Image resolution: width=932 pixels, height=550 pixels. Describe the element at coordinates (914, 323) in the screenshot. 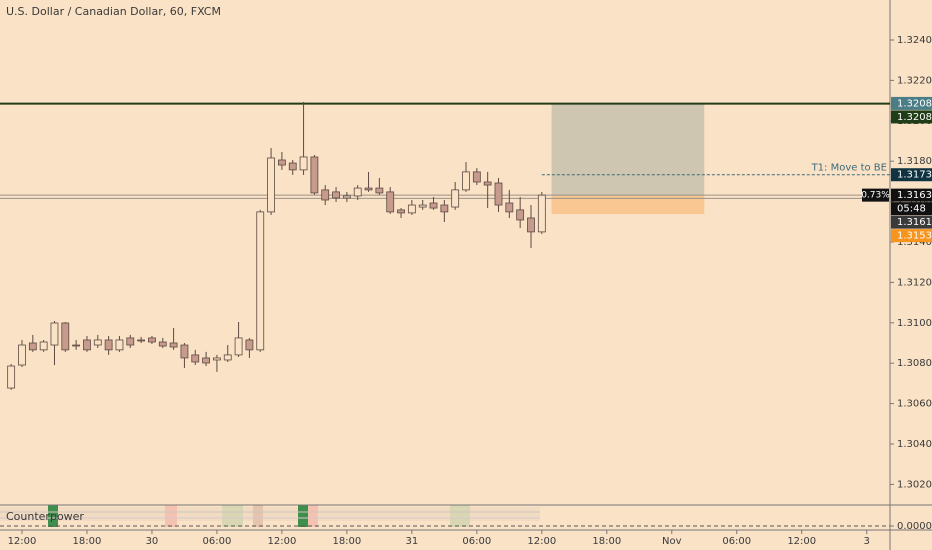

I see `y-tick-label: 1.31000` at that location.